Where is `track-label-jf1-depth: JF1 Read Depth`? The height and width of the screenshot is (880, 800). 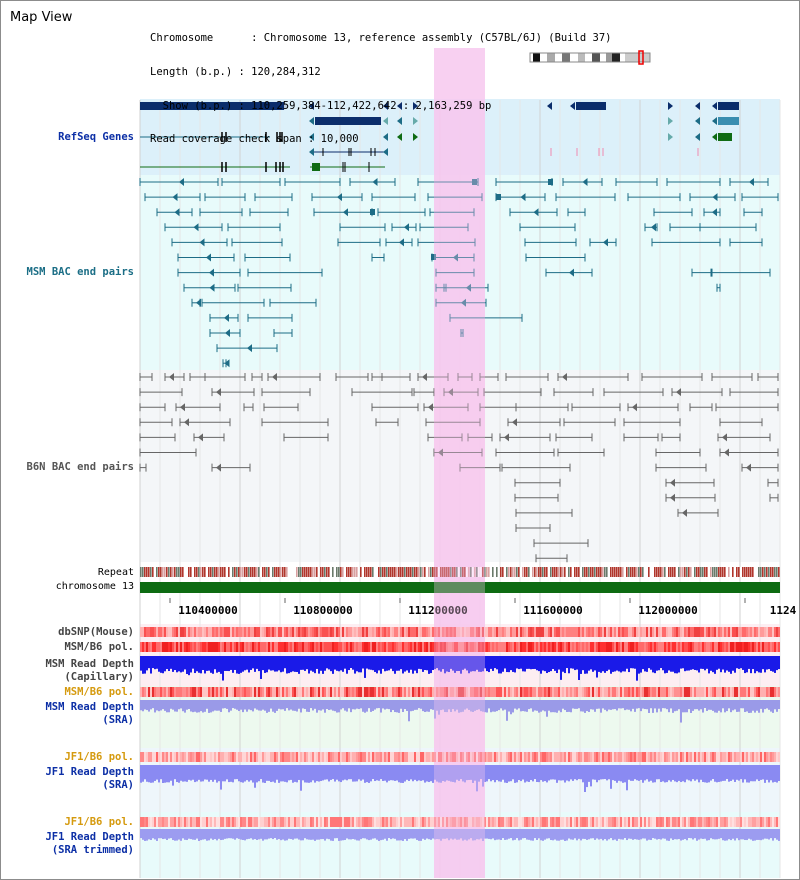
track-label-jf1-depth: JF1 Read Depth is located at coordinates (89, 772).